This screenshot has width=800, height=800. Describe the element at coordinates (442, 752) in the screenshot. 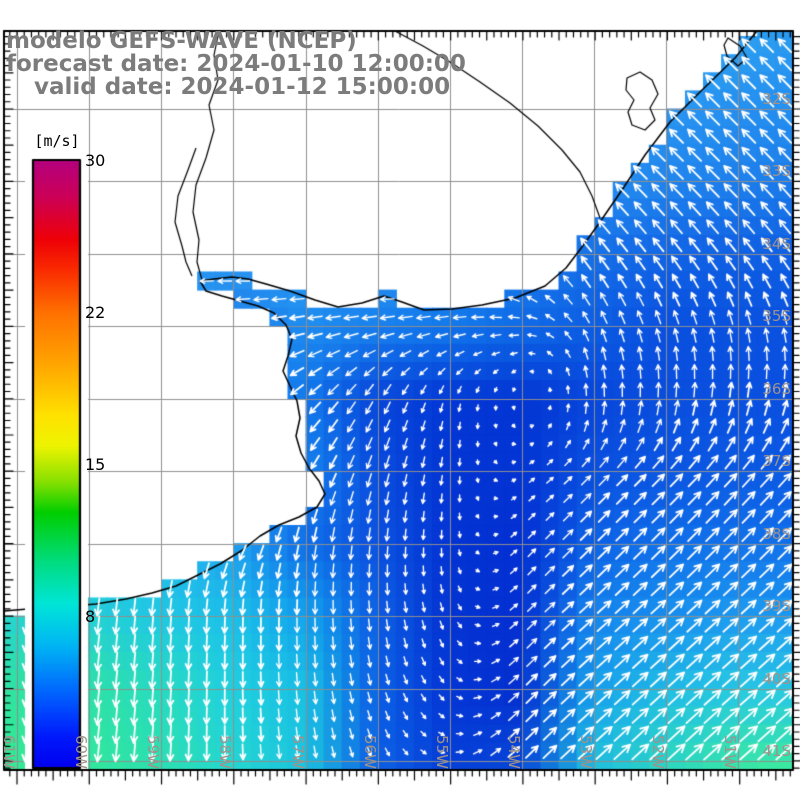

I see `lon-label: 55W` at that location.